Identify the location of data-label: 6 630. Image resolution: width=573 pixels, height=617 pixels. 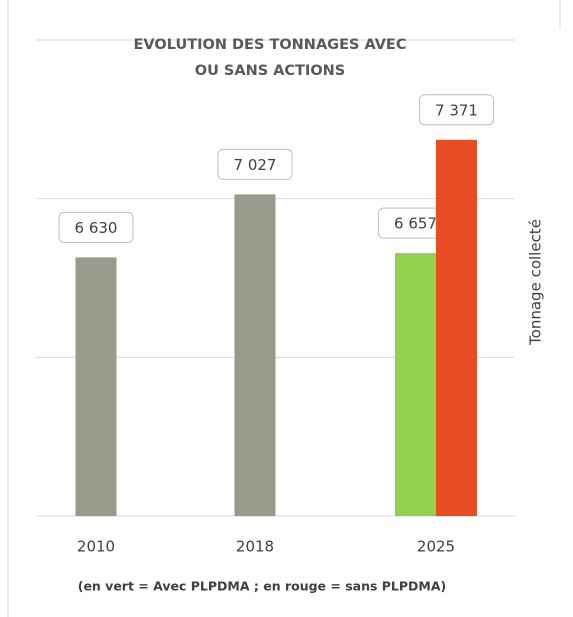
(96, 228).